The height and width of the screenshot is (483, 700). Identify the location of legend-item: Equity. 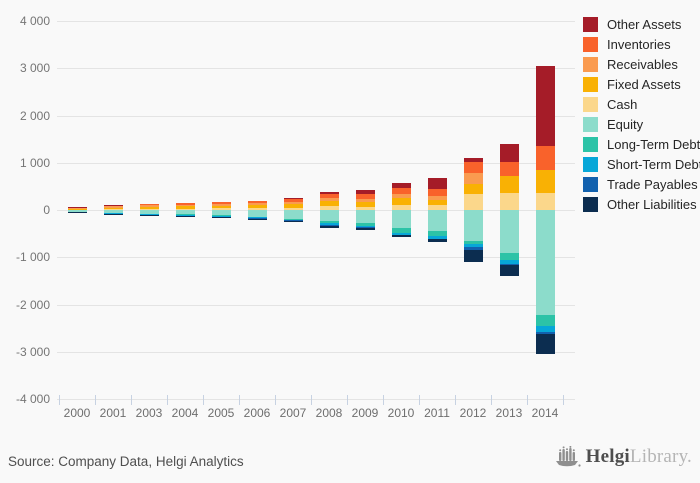
(641, 124).